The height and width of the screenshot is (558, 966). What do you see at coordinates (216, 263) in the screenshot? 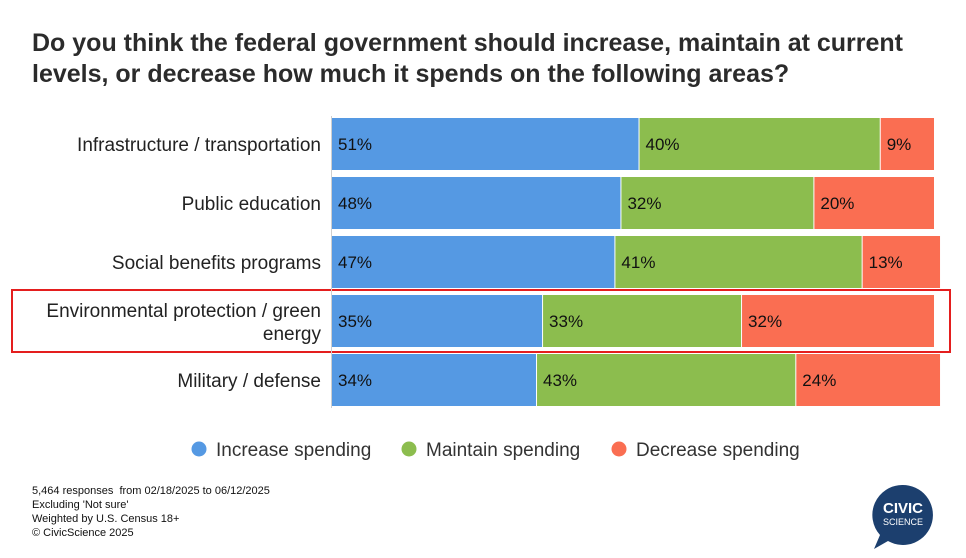
I see `category-label: Social benefits programs` at bounding box center [216, 263].